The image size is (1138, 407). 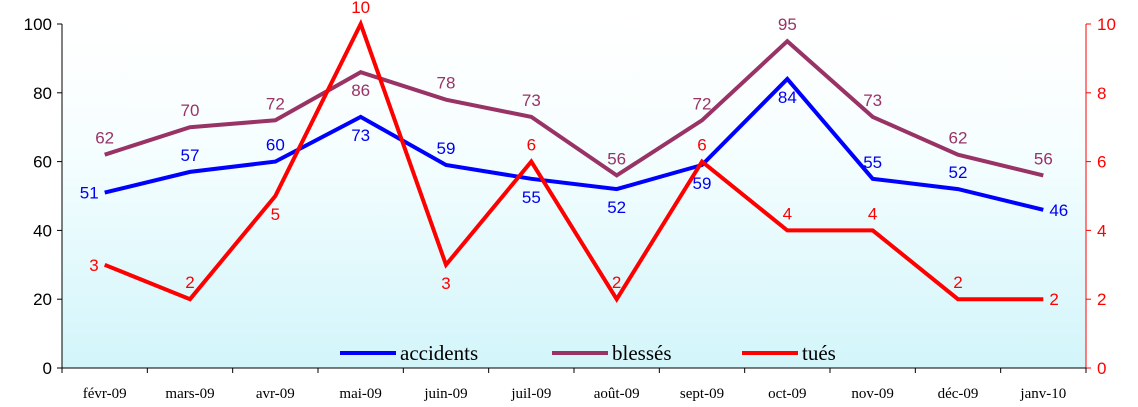 What do you see at coordinates (819, 353) in the screenshot?
I see `legend-label-tués: tués` at bounding box center [819, 353].